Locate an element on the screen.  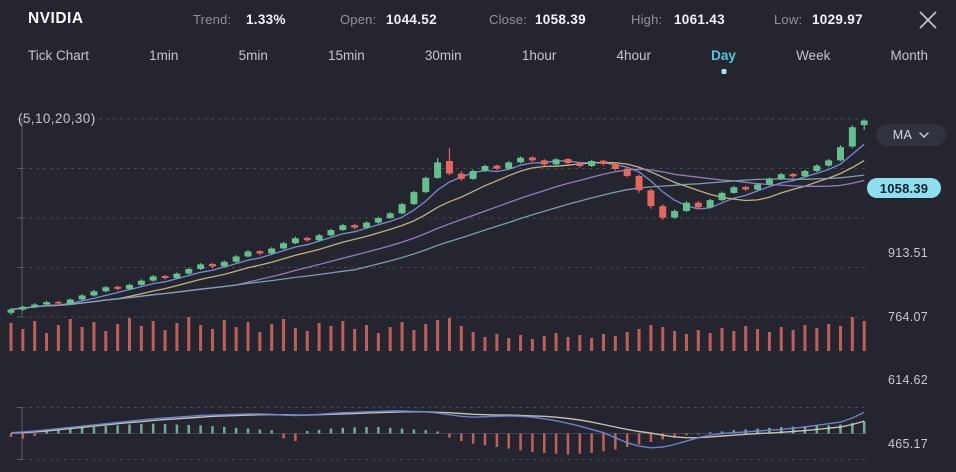
tab-month: Month is located at coordinates (909, 55).